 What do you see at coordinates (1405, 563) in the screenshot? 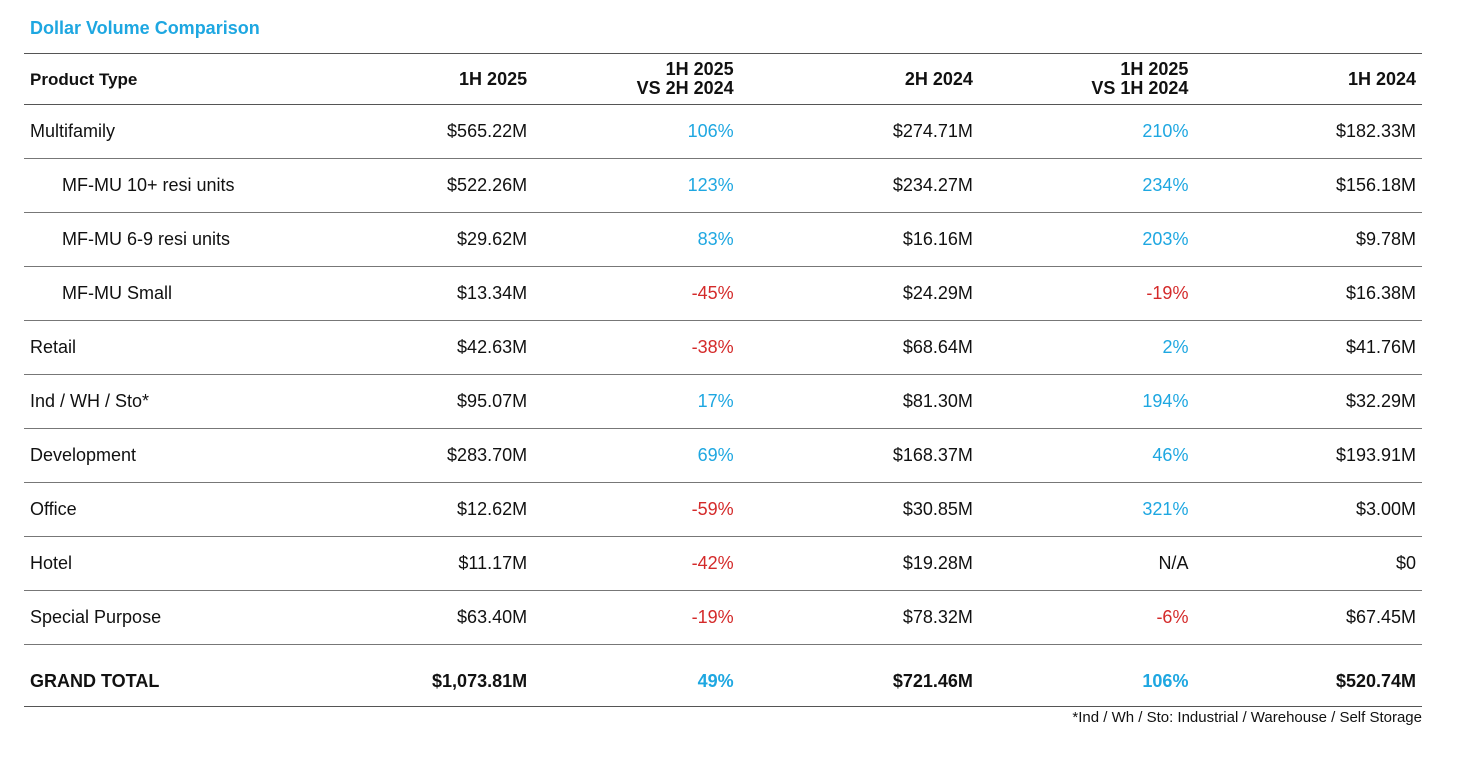
I see `cell-1h-2024: $0` at bounding box center [1405, 563].